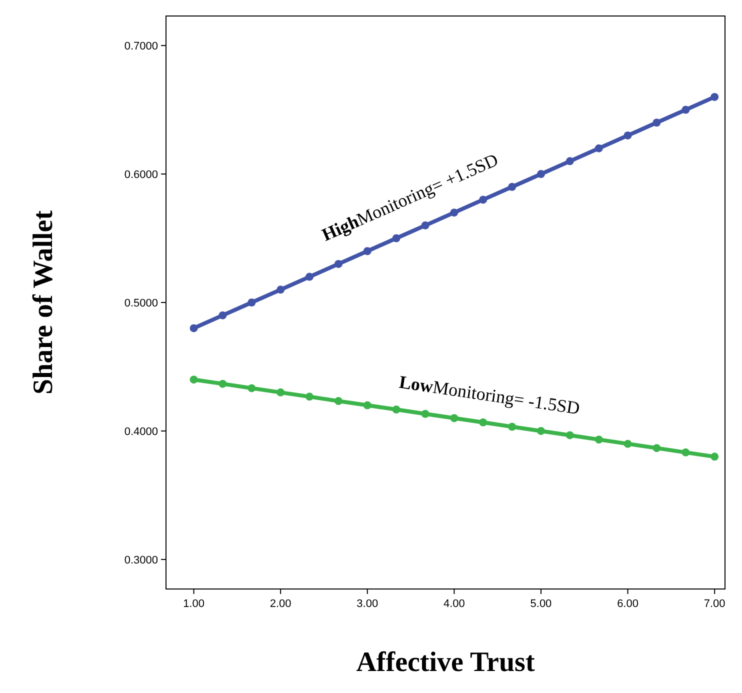  I want to click on annotation: Low Monitoring= -1.5SD, so click(490, 395).